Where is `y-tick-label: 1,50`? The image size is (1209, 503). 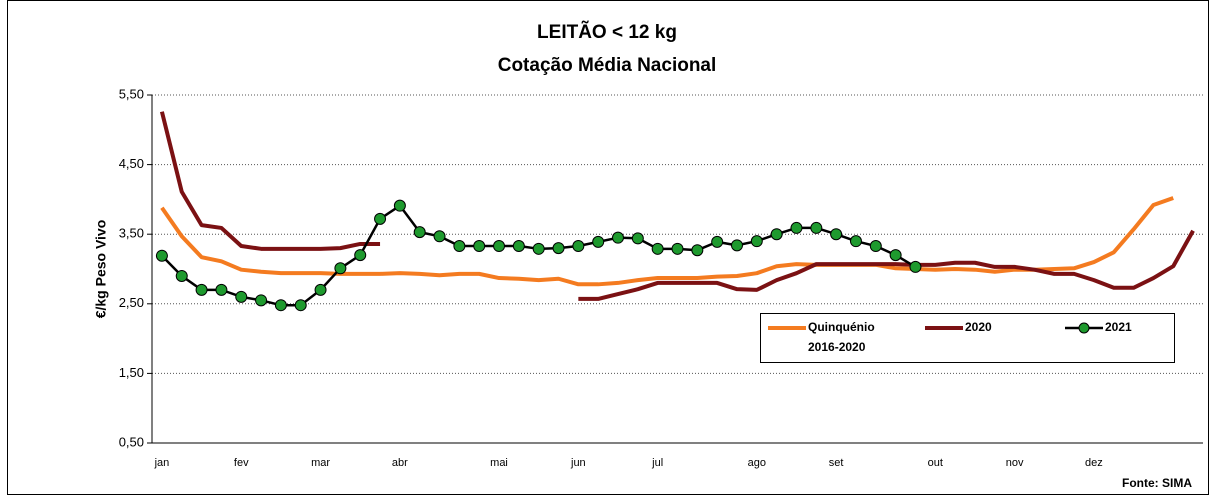
y-tick-label: 1,50 is located at coordinates (131, 372).